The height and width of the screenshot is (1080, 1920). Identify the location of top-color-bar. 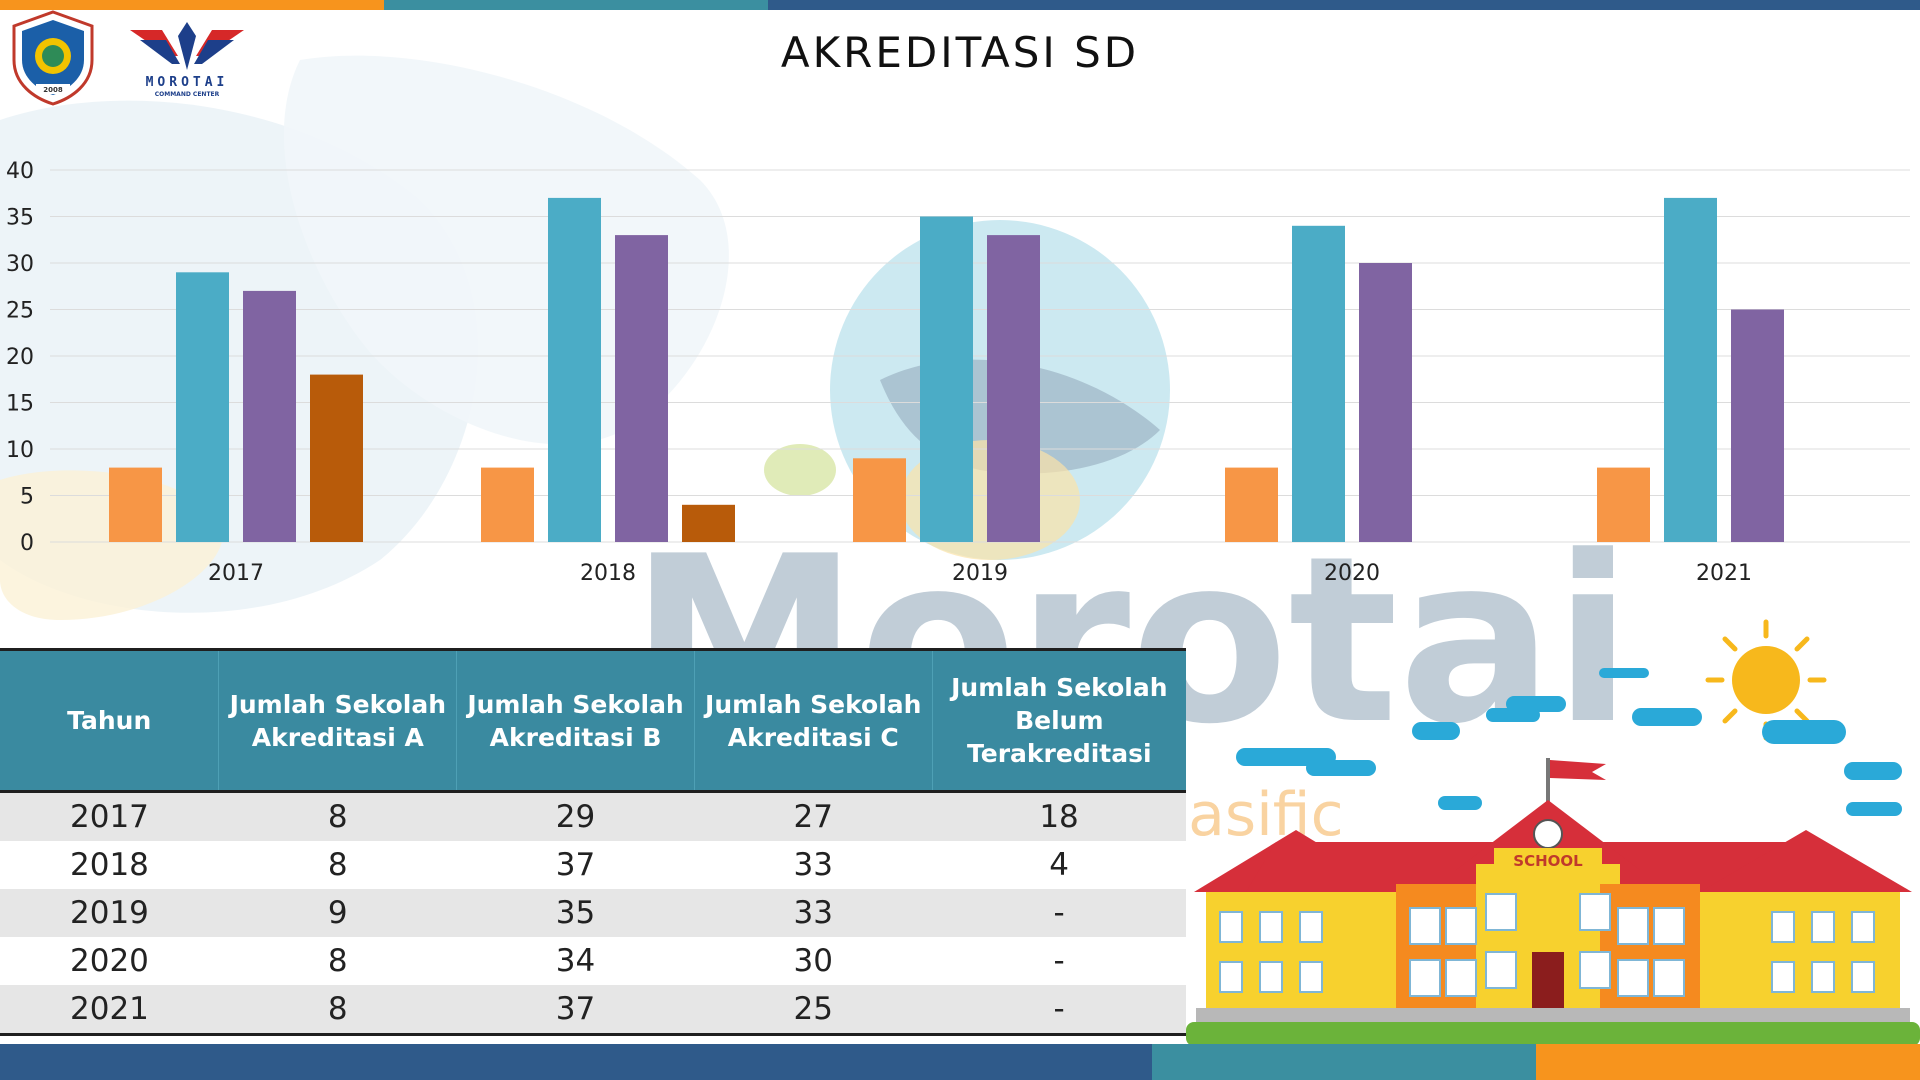
(960, 5).